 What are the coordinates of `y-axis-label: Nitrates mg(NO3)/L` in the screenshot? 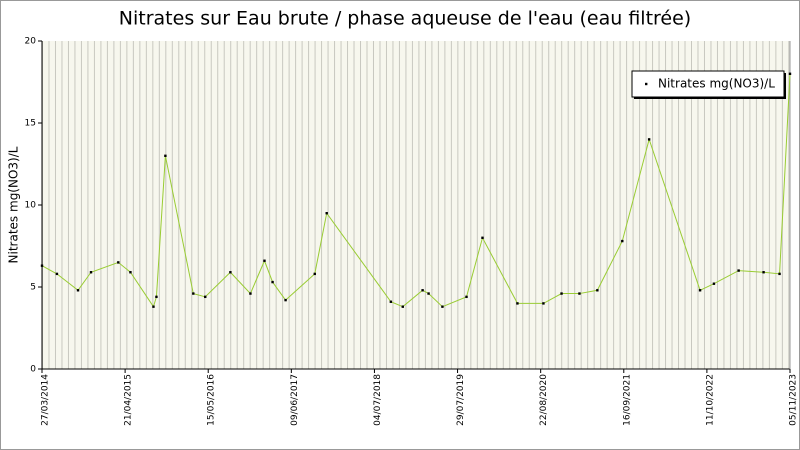 It's located at (14, 204).